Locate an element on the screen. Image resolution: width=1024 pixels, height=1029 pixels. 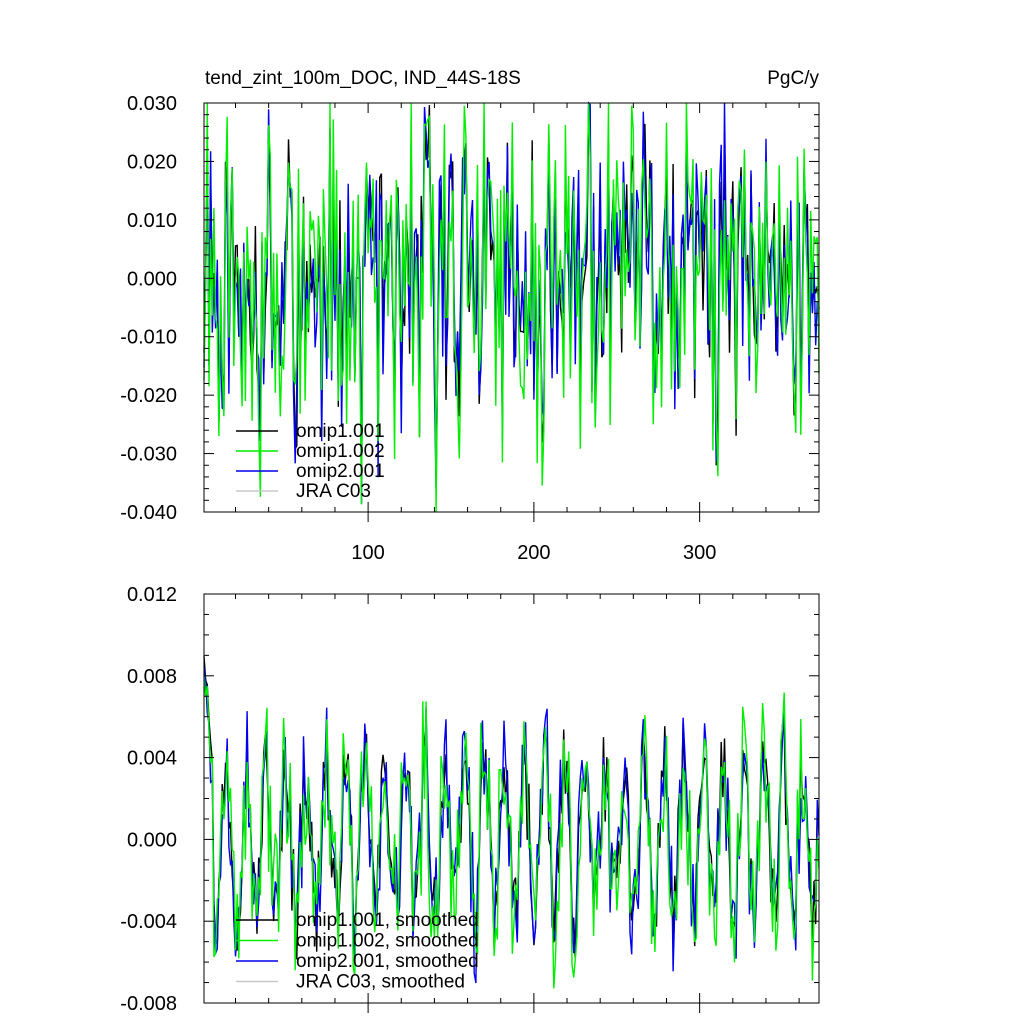
y-tick-label: -0.004 is located at coordinates (148, 922).